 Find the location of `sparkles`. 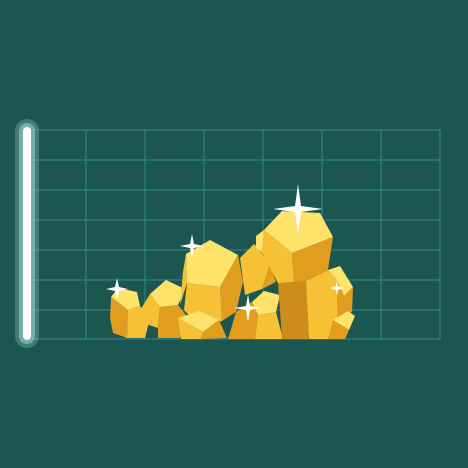

sparkles is located at coordinates (225, 253).